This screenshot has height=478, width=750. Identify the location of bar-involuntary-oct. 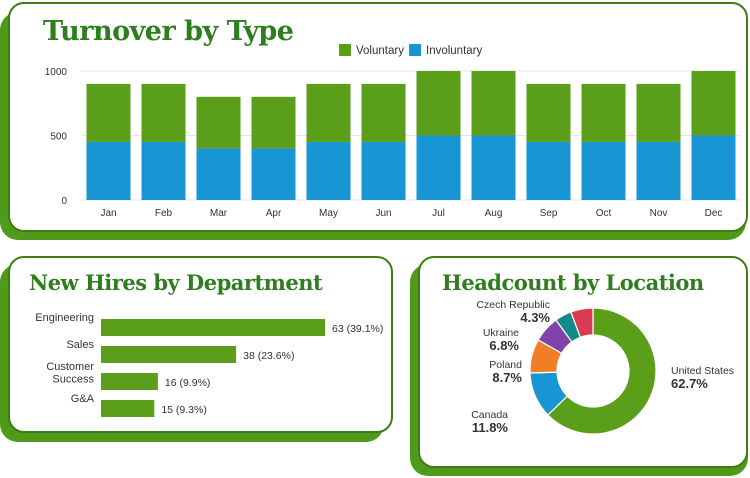
(603, 170).